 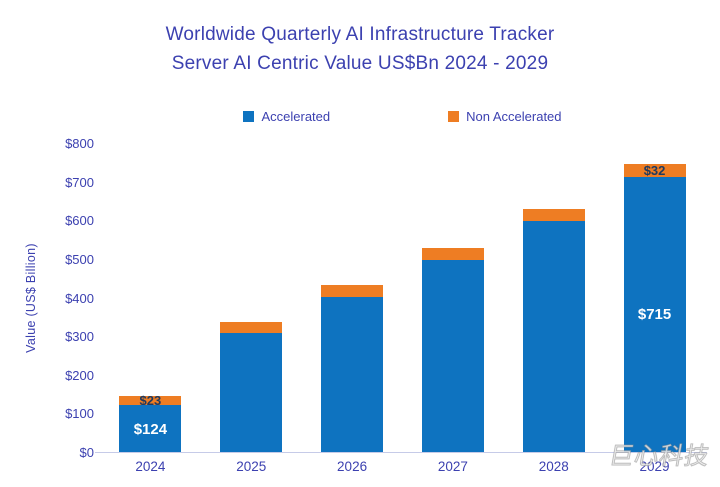 I want to click on legend-item-accelerated: Accelerated, so click(x=286, y=116).